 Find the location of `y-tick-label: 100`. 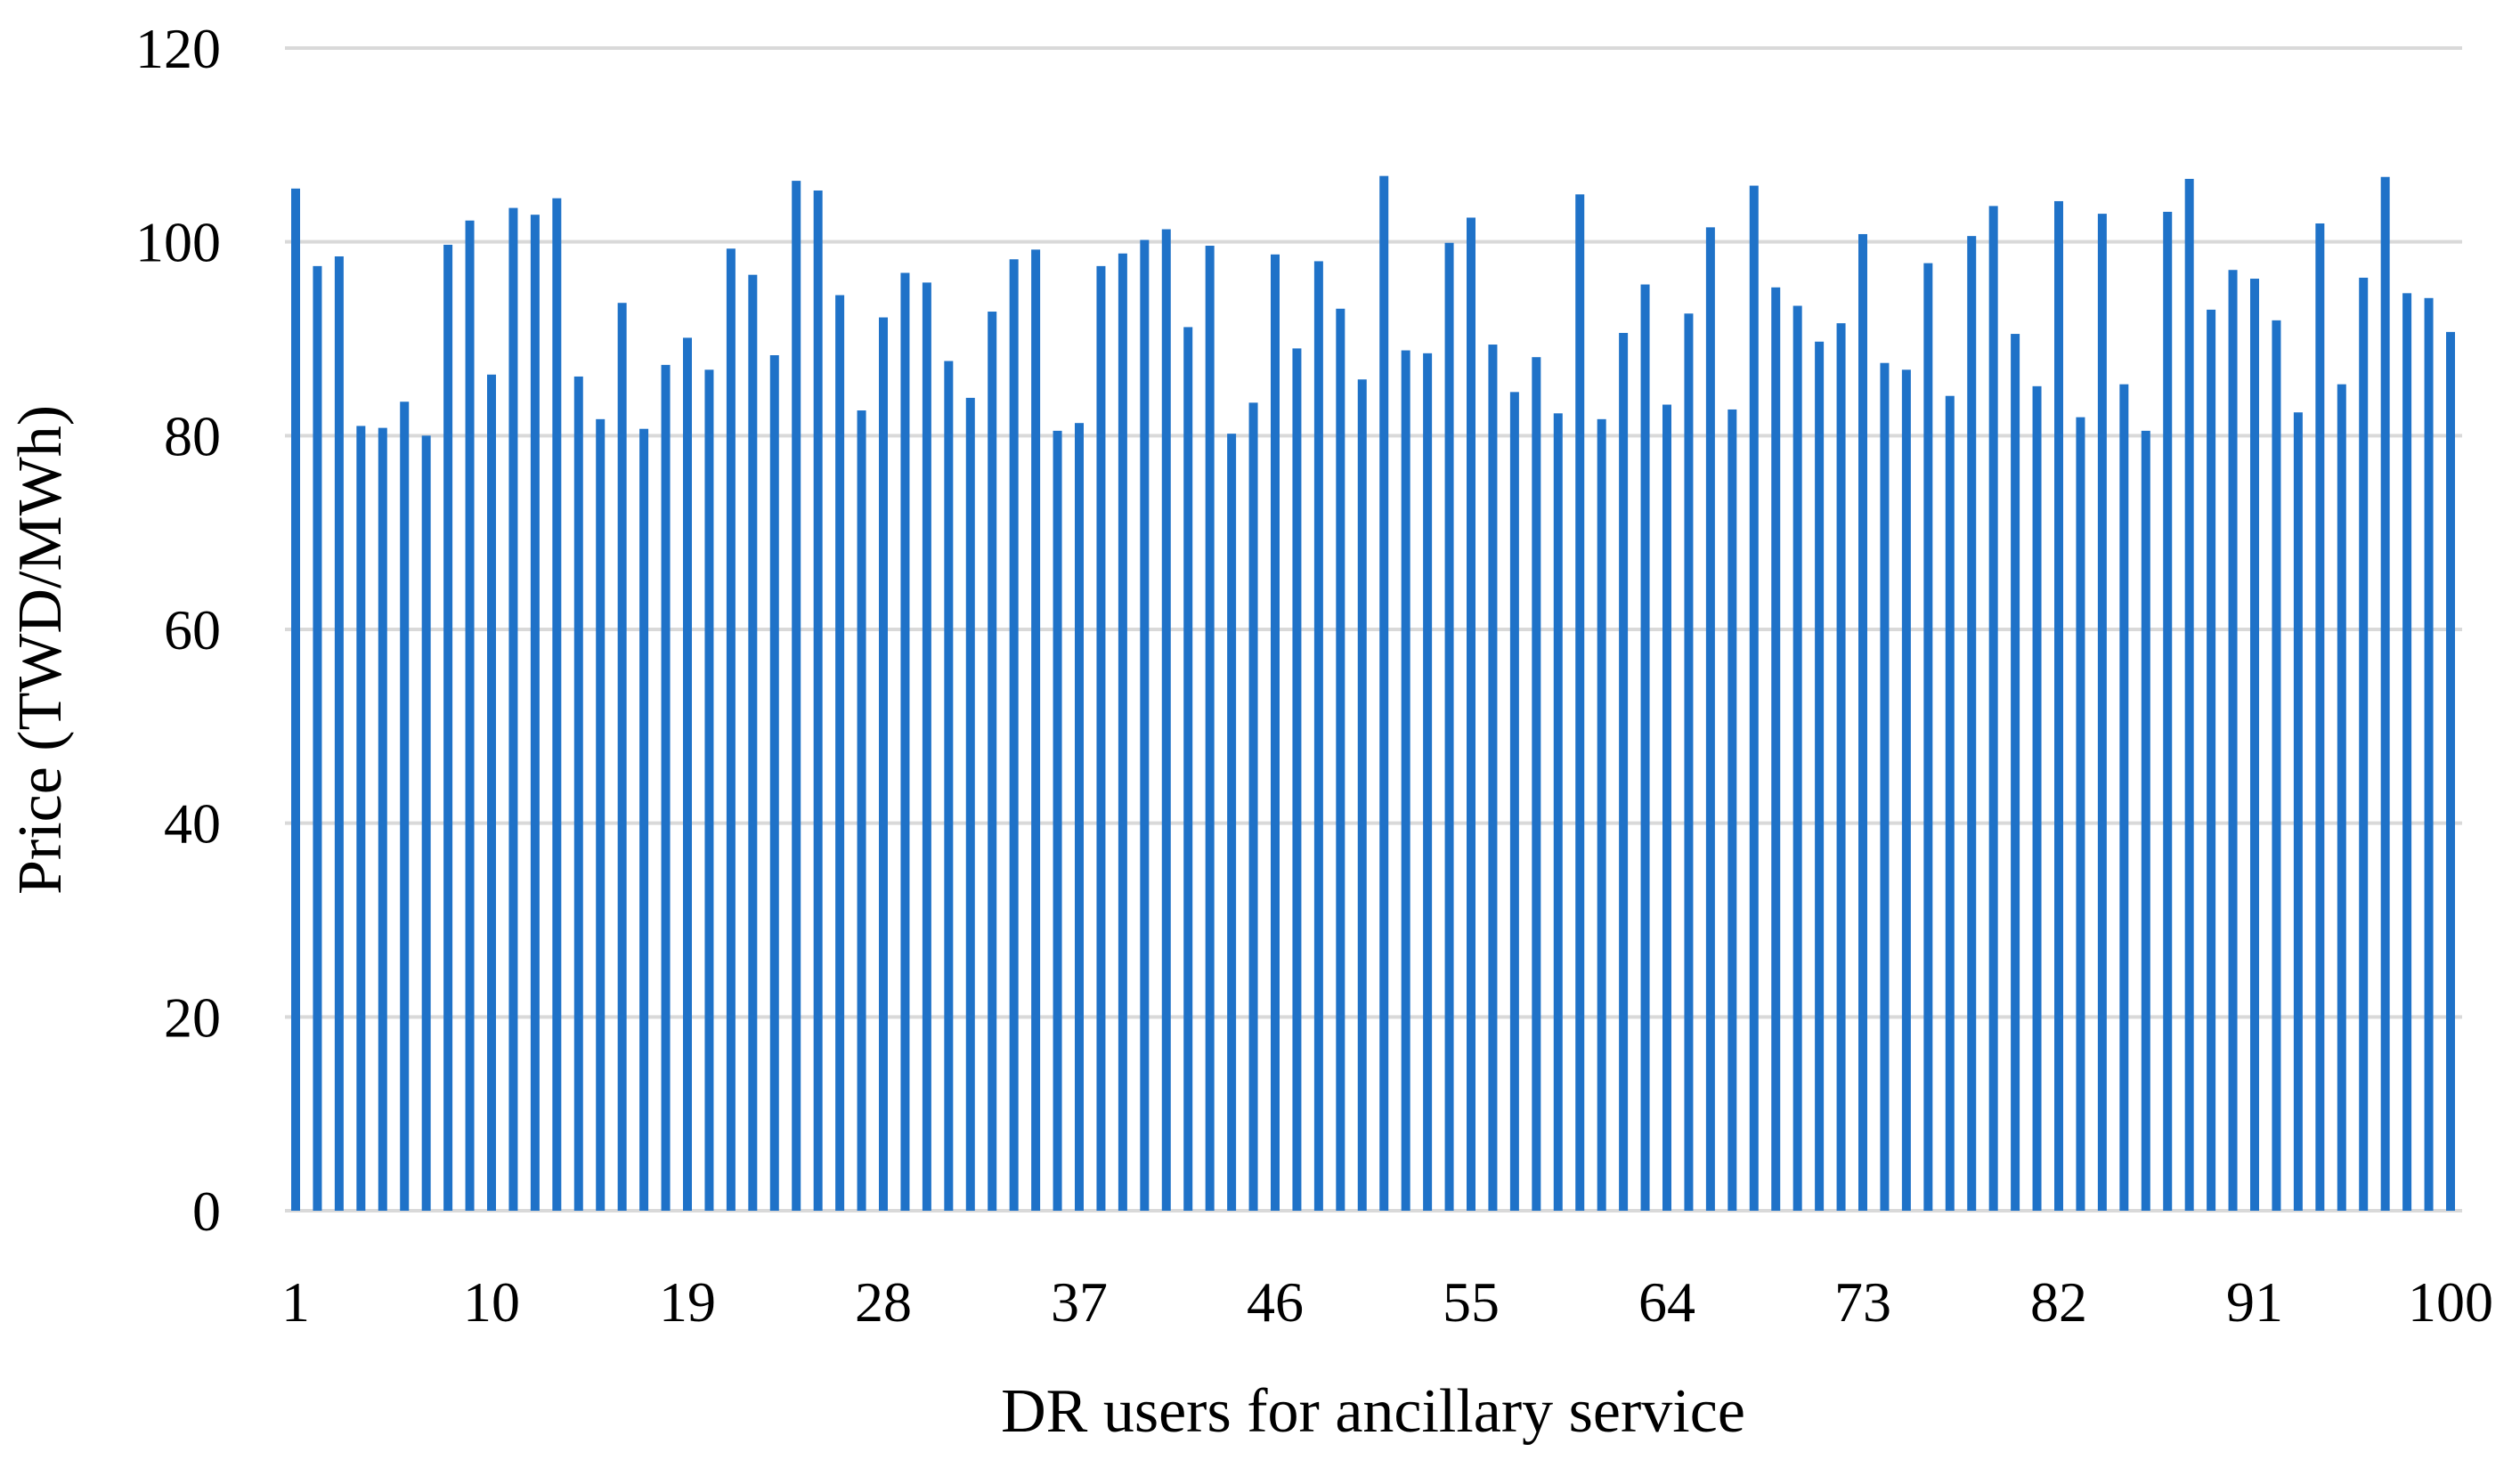

y-tick-label: 100 is located at coordinates (178, 243).